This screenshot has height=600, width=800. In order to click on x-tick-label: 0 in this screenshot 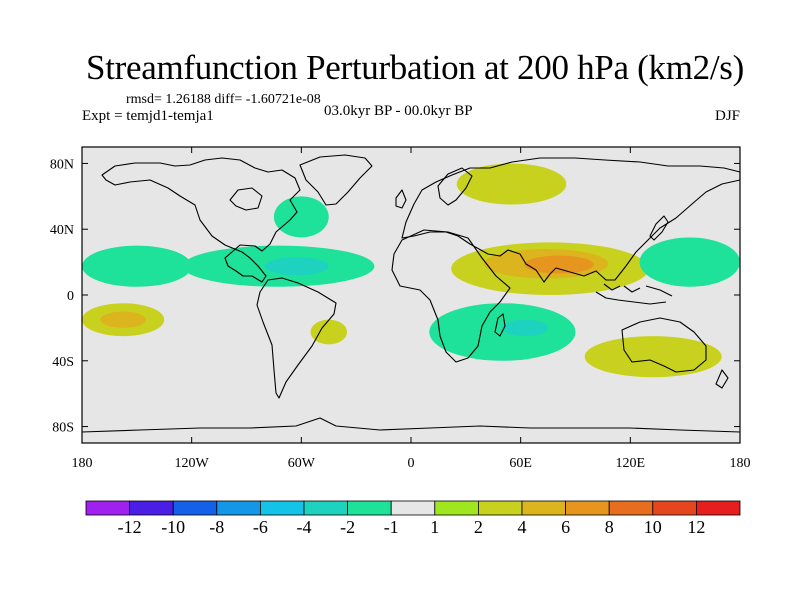, I will do `click(411, 463)`.